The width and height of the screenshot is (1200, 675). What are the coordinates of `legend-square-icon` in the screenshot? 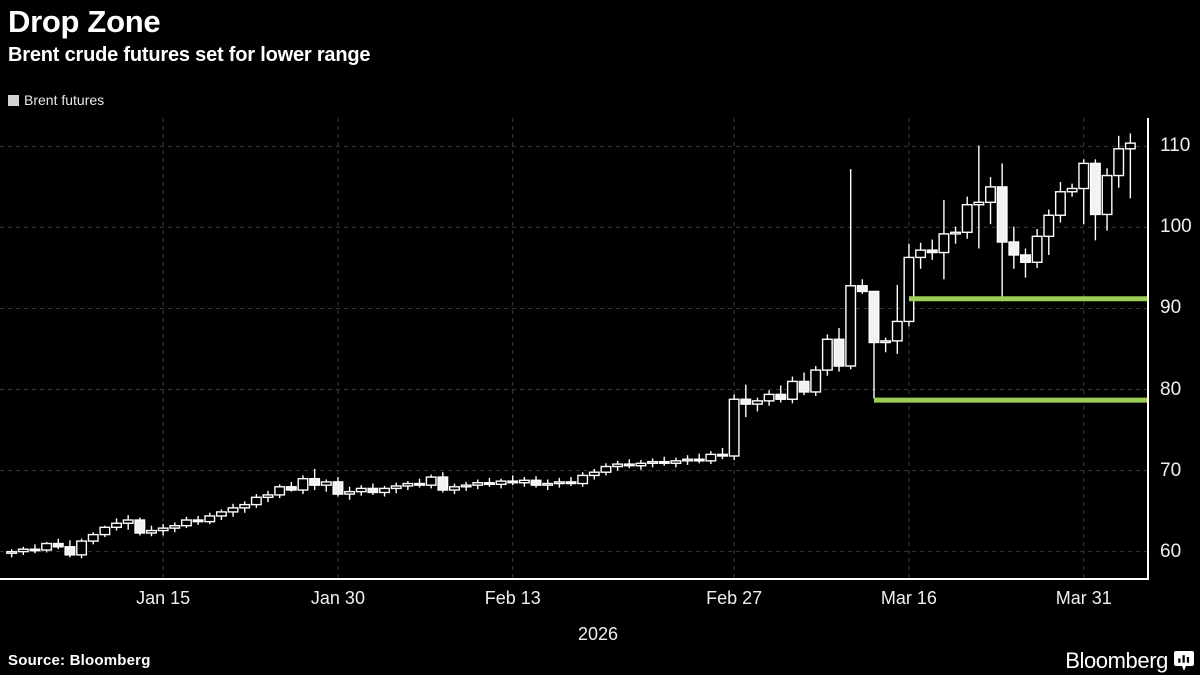 It's located at (13, 100).